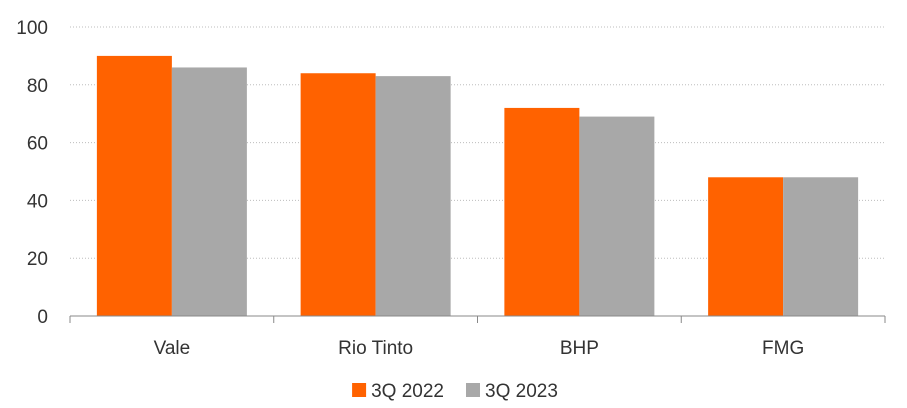 The width and height of the screenshot is (907, 408). What do you see at coordinates (579, 348) in the screenshot?
I see `x-tick-label: BHP` at bounding box center [579, 348].